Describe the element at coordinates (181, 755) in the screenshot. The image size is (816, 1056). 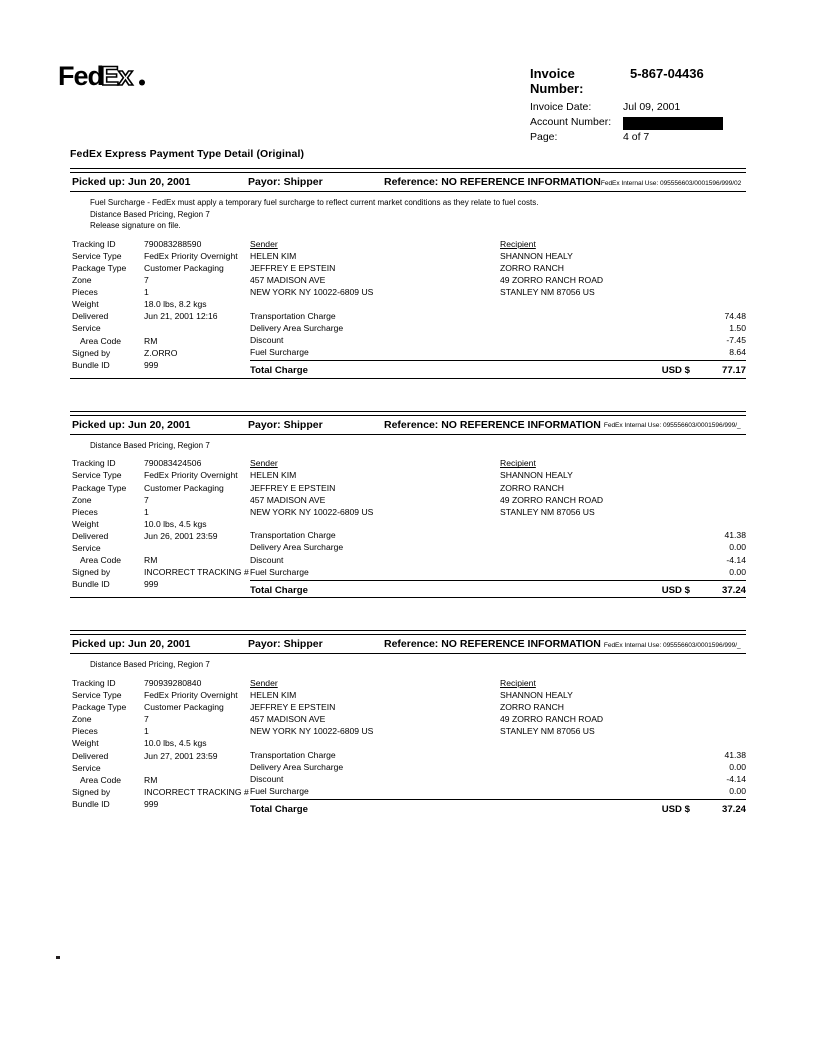
I see `field-value: Jun 27, 2001 23:59` at that location.